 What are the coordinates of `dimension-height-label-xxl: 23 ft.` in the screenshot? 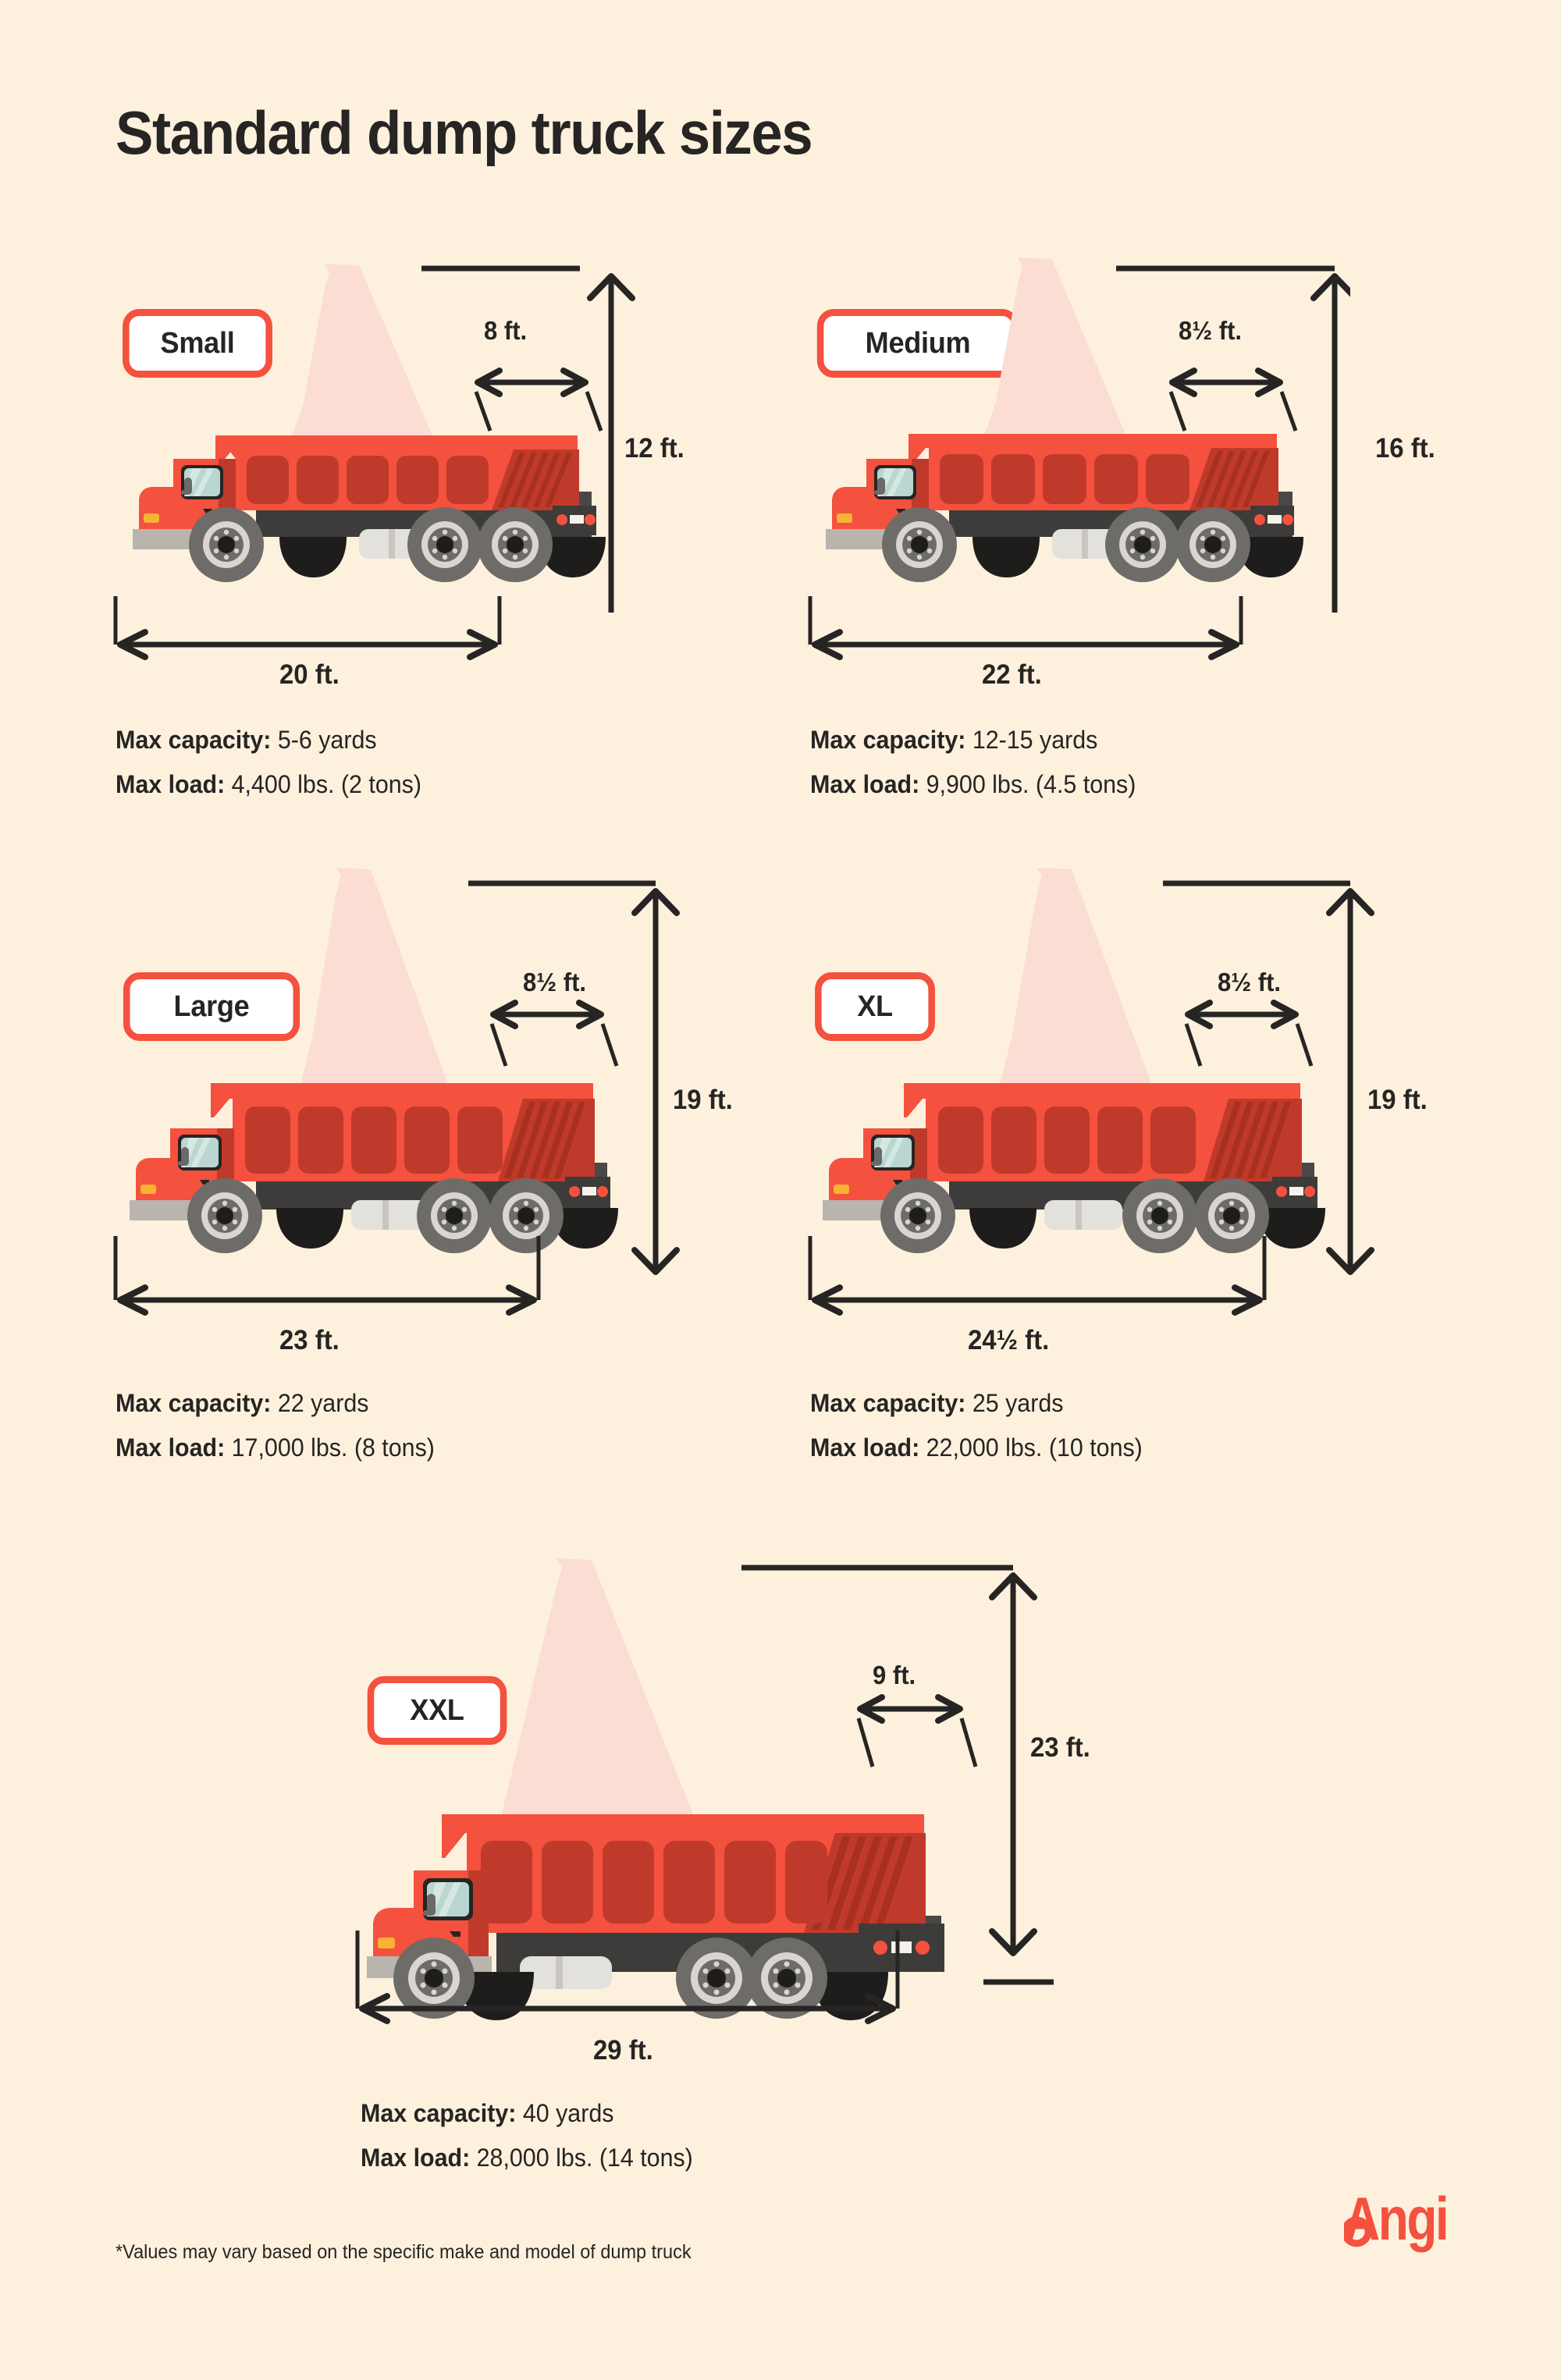 It's located at (1060, 1748).